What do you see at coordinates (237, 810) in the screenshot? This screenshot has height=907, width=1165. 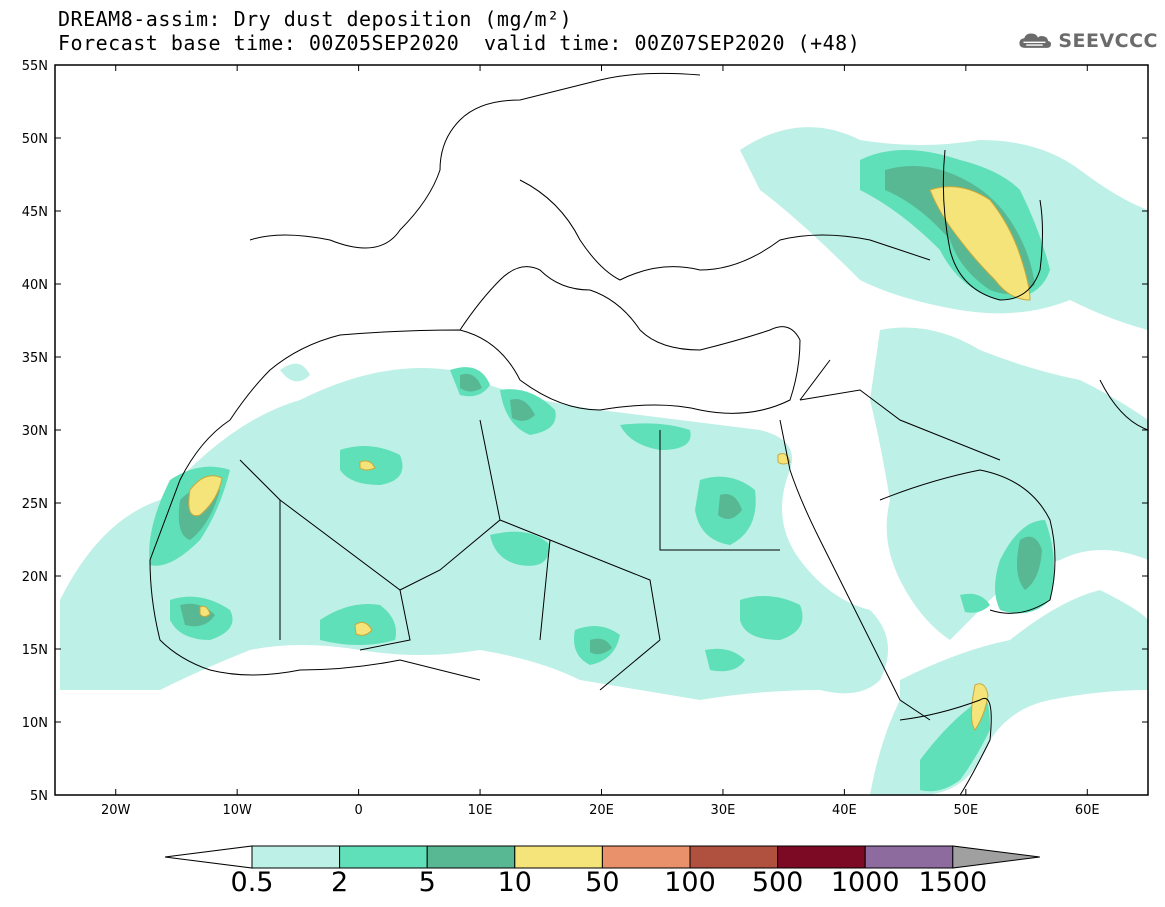 I see `lon-label: 10W` at bounding box center [237, 810].